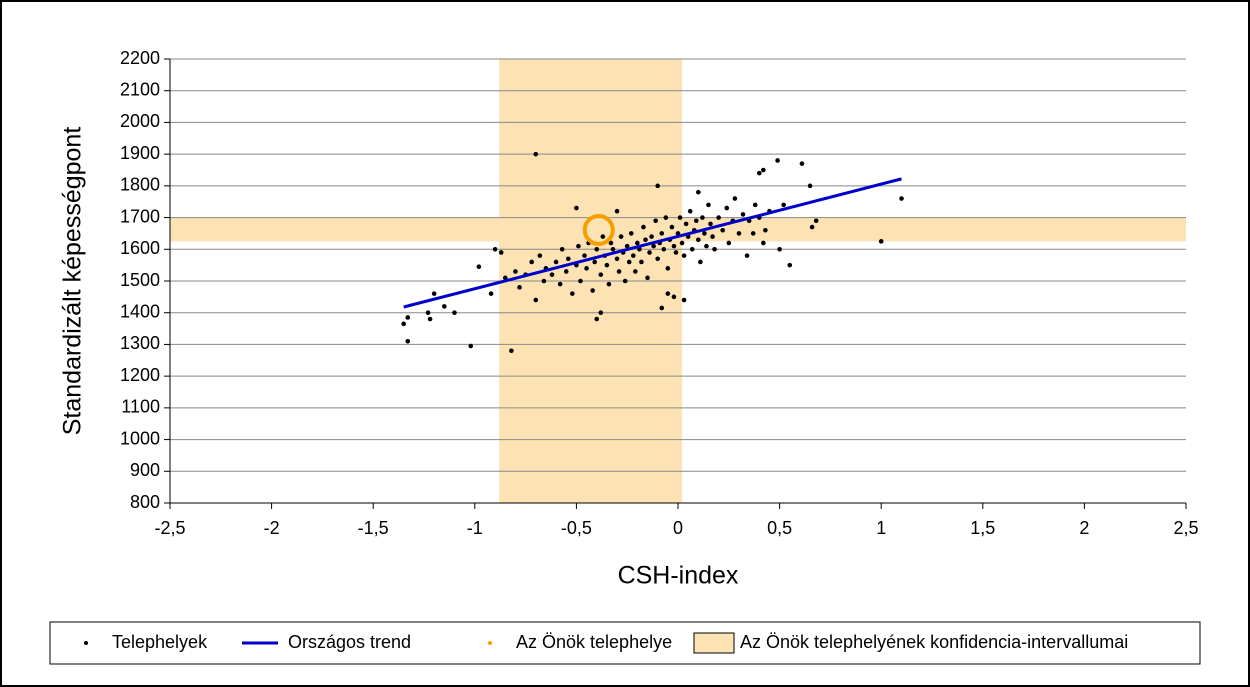  What do you see at coordinates (140, 375) in the screenshot?
I see `y-tick-label: 1200` at bounding box center [140, 375].